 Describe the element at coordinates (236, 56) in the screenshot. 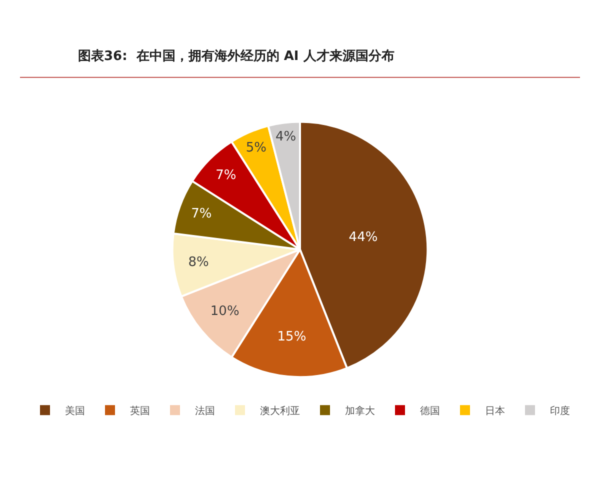

I see `chart-title: 图表36: 在中国，拥有海外经历的 AI 人才来源国分布` at that location.